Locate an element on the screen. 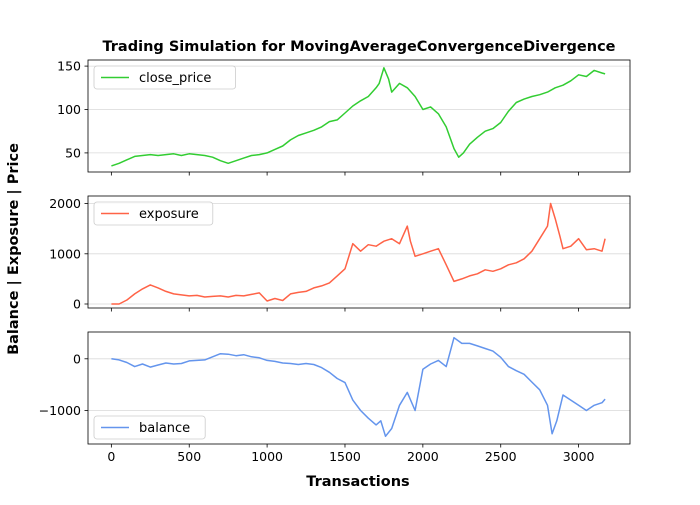  x-tick-label: 2000 is located at coordinates (423, 456).